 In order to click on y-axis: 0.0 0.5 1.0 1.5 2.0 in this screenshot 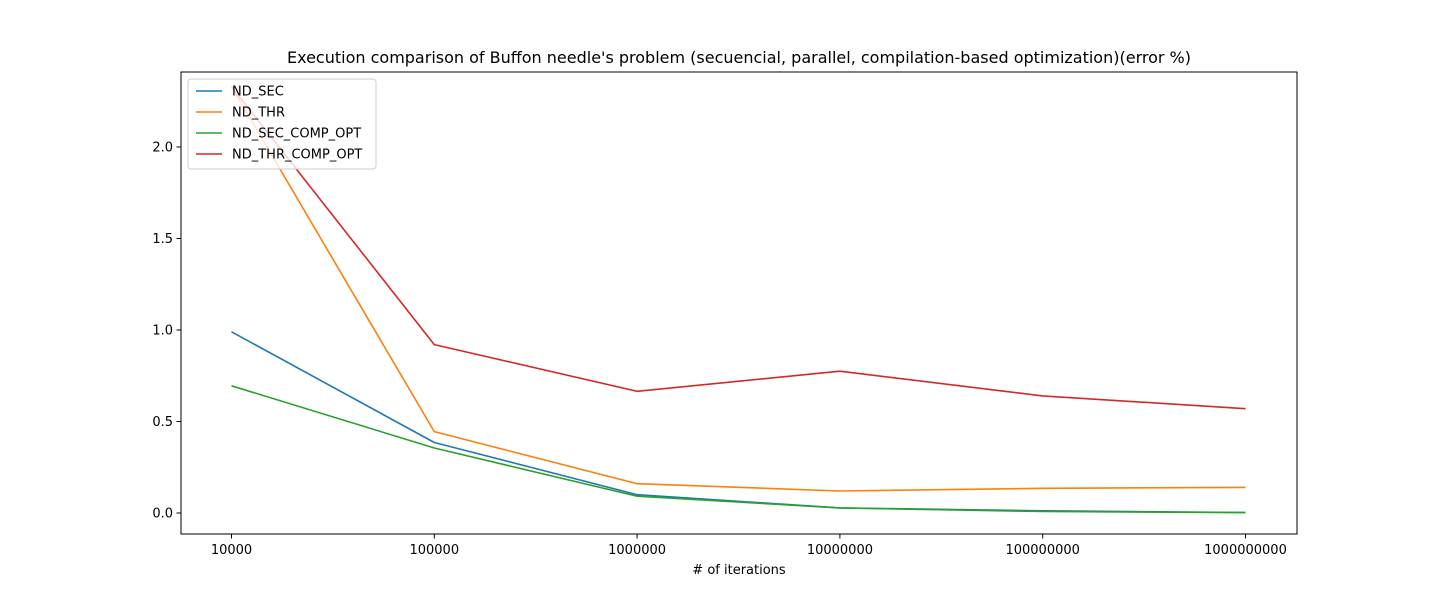, I will do `click(166, 331)`.